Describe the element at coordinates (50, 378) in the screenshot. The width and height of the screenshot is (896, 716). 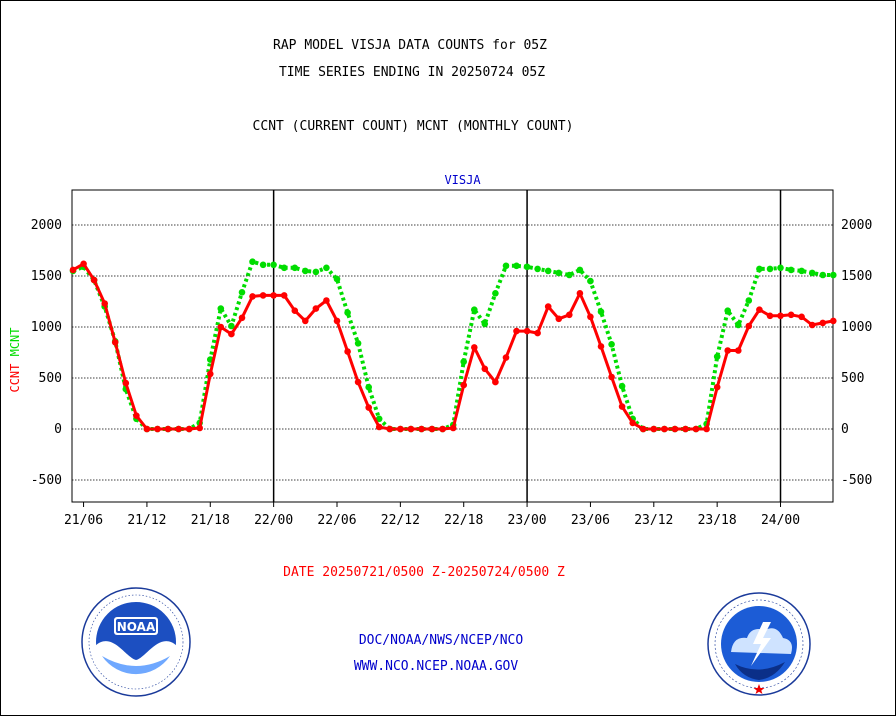
I see `y-tick-label-left: 500` at that location.